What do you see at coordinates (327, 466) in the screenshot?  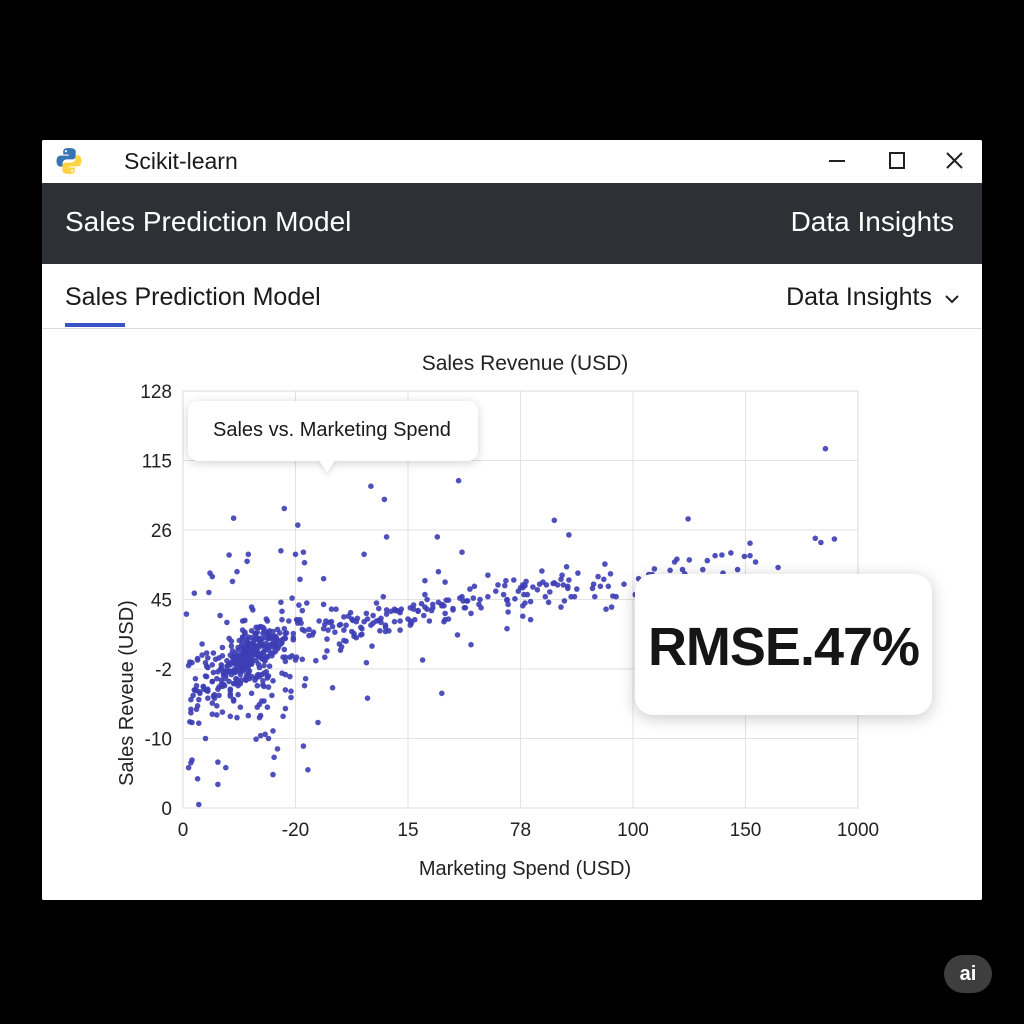 I see `tooltip-pointer` at bounding box center [327, 466].